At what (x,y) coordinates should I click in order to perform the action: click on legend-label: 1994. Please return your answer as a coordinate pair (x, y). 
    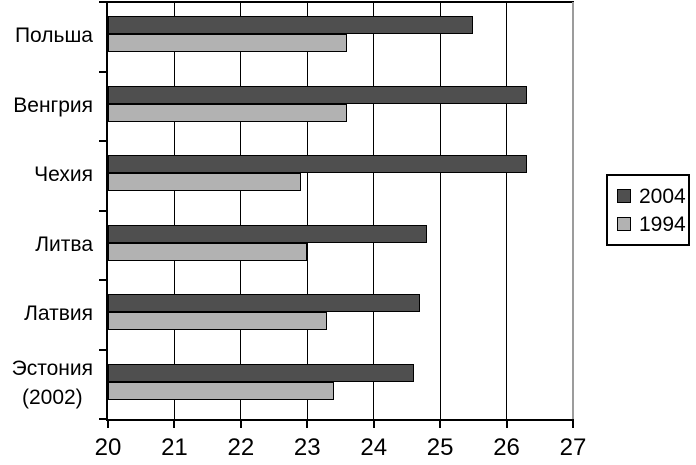
    Looking at the image, I should click on (662, 224).